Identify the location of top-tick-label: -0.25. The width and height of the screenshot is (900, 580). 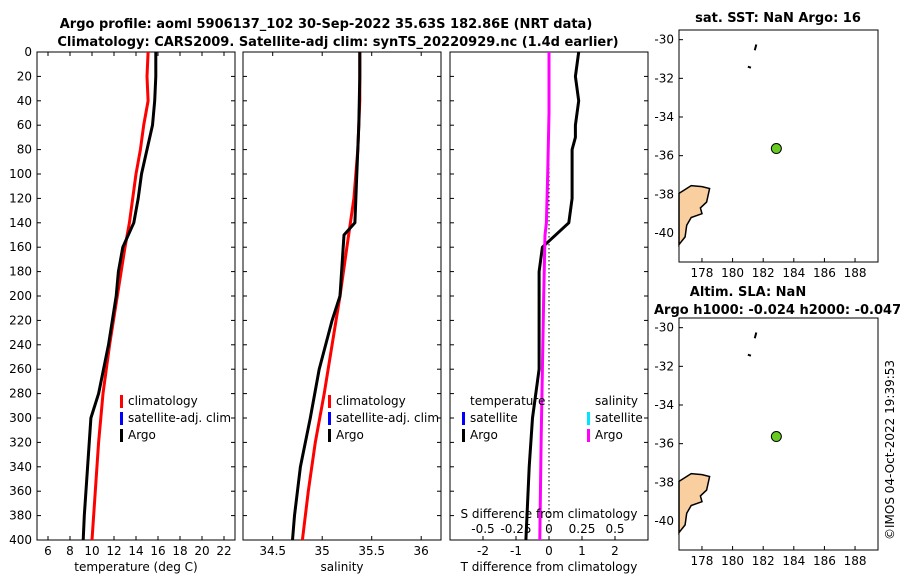
(515, 529).